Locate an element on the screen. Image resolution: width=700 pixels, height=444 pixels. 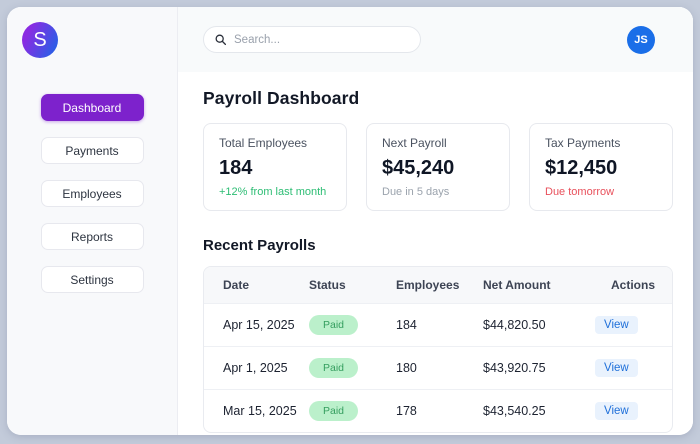
stat-label: Next Payroll is located at coordinates (414, 143).